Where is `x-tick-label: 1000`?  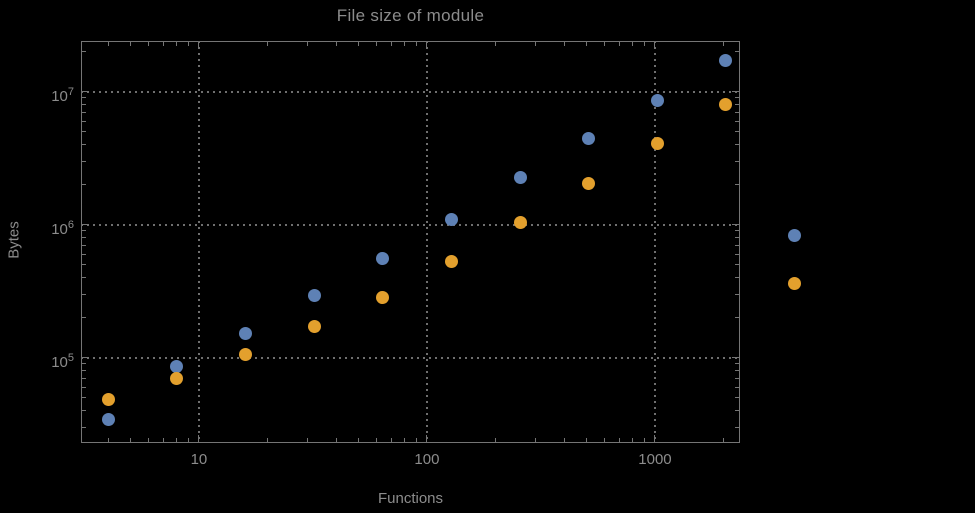 x-tick-label: 1000 is located at coordinates (655, 459).